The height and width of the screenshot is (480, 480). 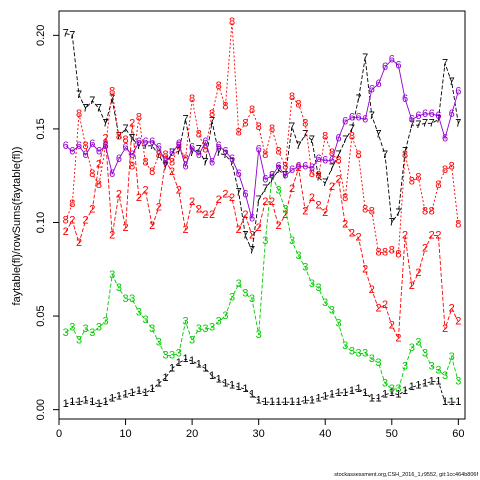 What do you see at coordinates (59, 434) in the screenshot?
I see `x-tick-label: 0` at bounding box center [59, 434].